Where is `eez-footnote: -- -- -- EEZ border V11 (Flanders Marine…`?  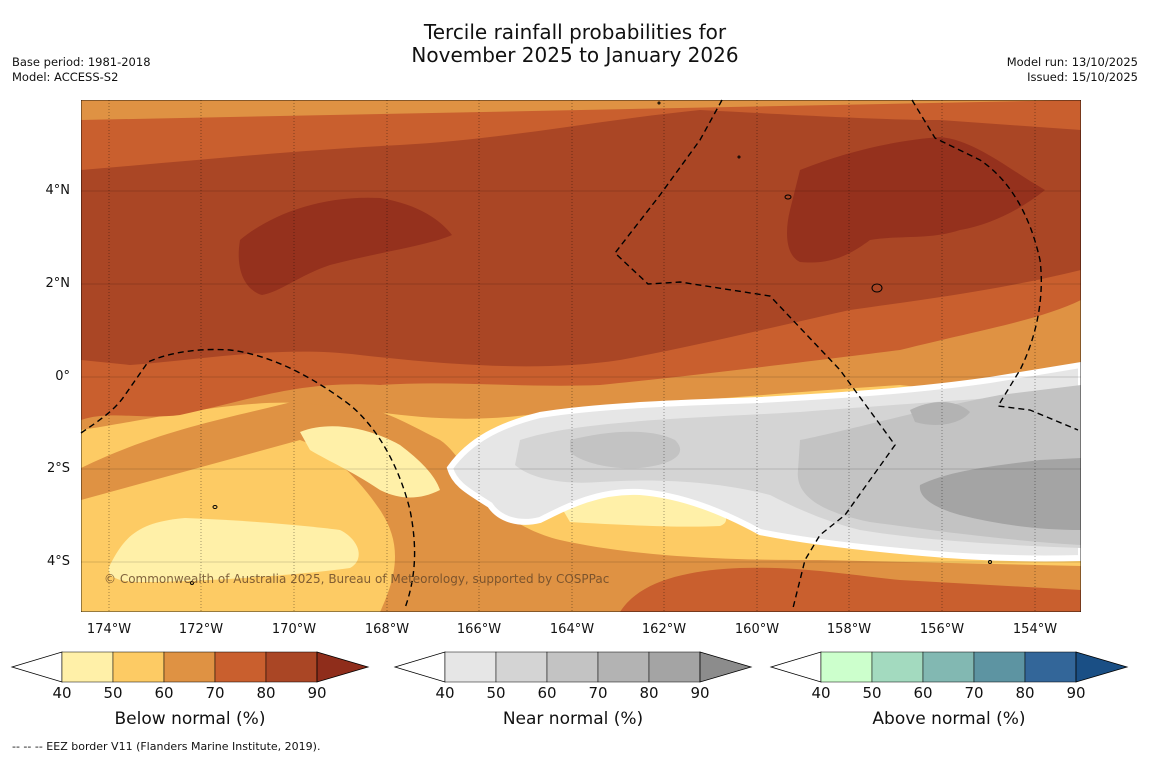
eez-footnote: -- -- -- EEZ border V11 (Flanders Marine… is located at coordinates (166, 746).